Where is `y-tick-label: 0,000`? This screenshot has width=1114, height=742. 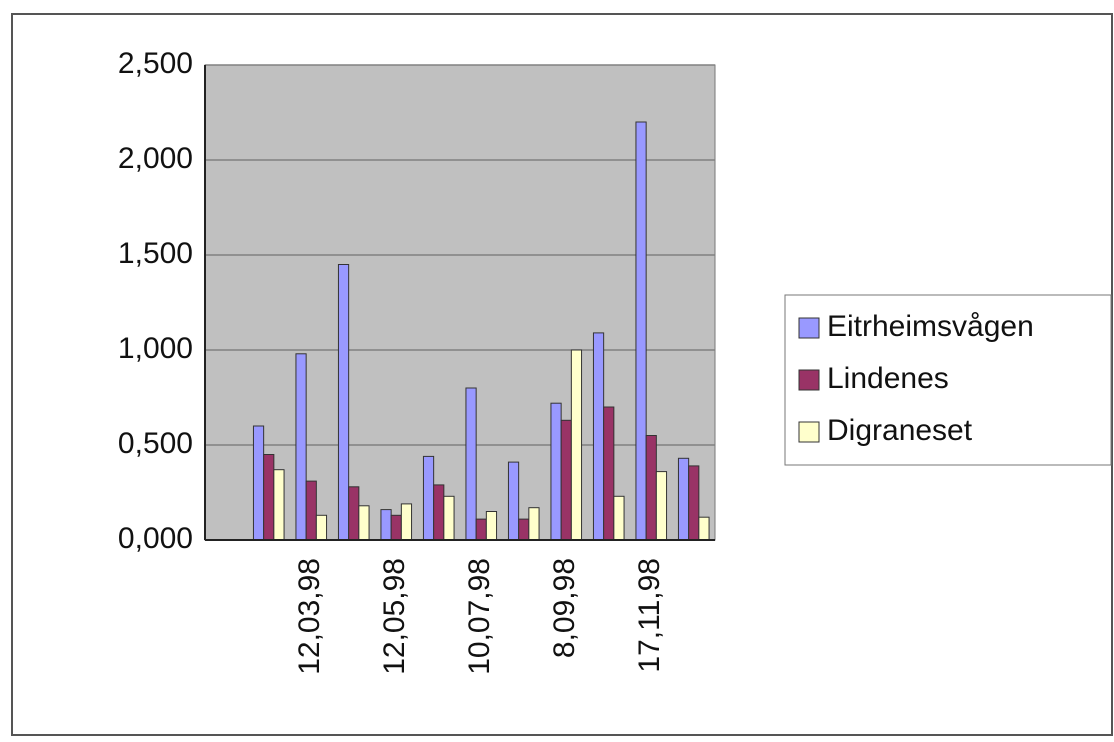
y-tick-label: 0,000 is located at coordinates (155, 538).